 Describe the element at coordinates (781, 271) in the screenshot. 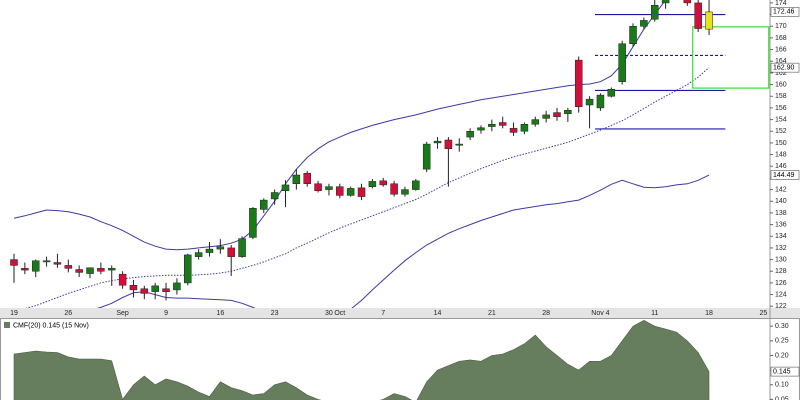

I see `y-tick-label: 128` at that location.